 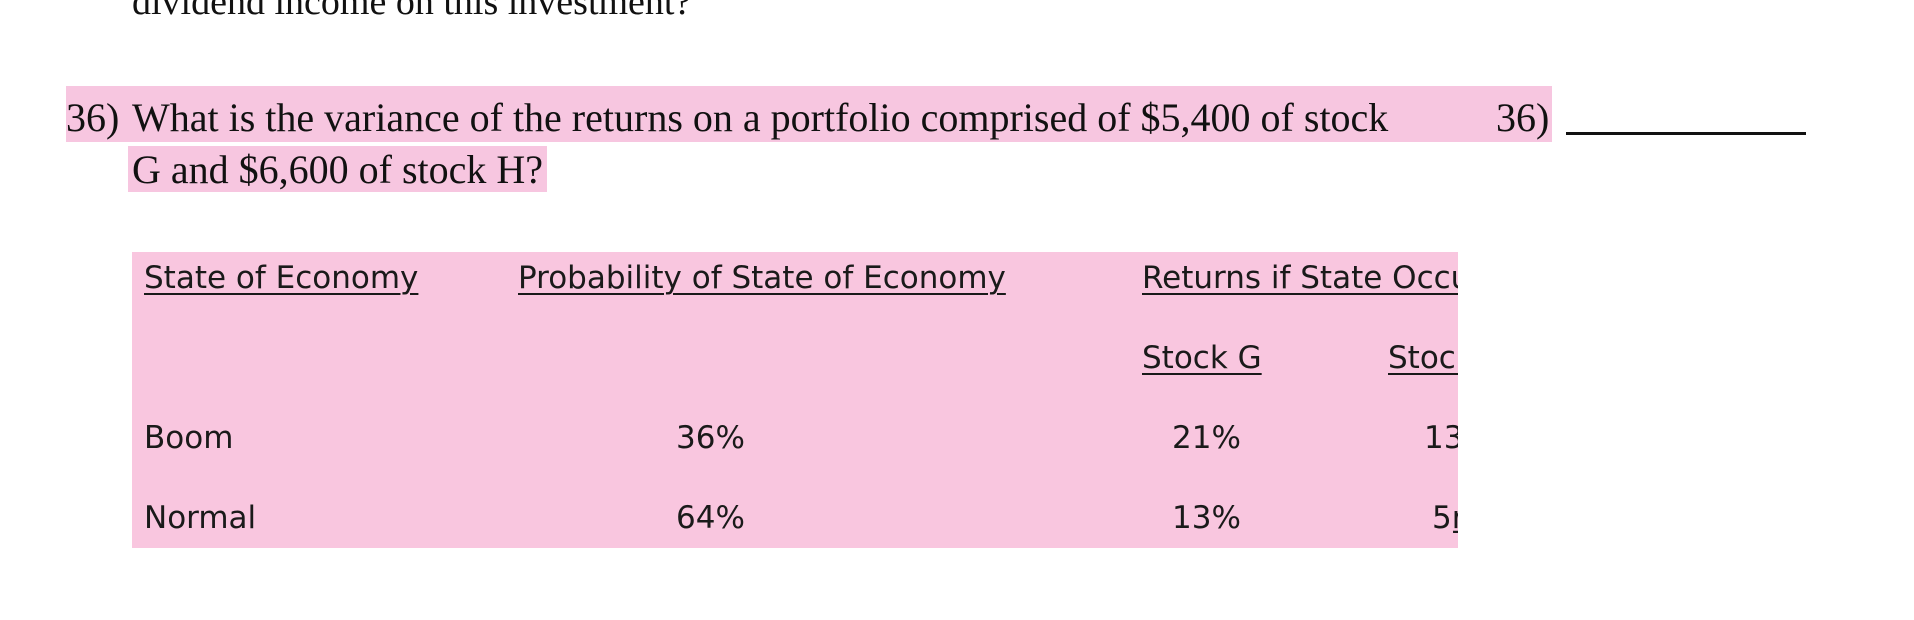 I want to click on previous-question-tail: dividend income on this investment?, so click(x=412, y=11).